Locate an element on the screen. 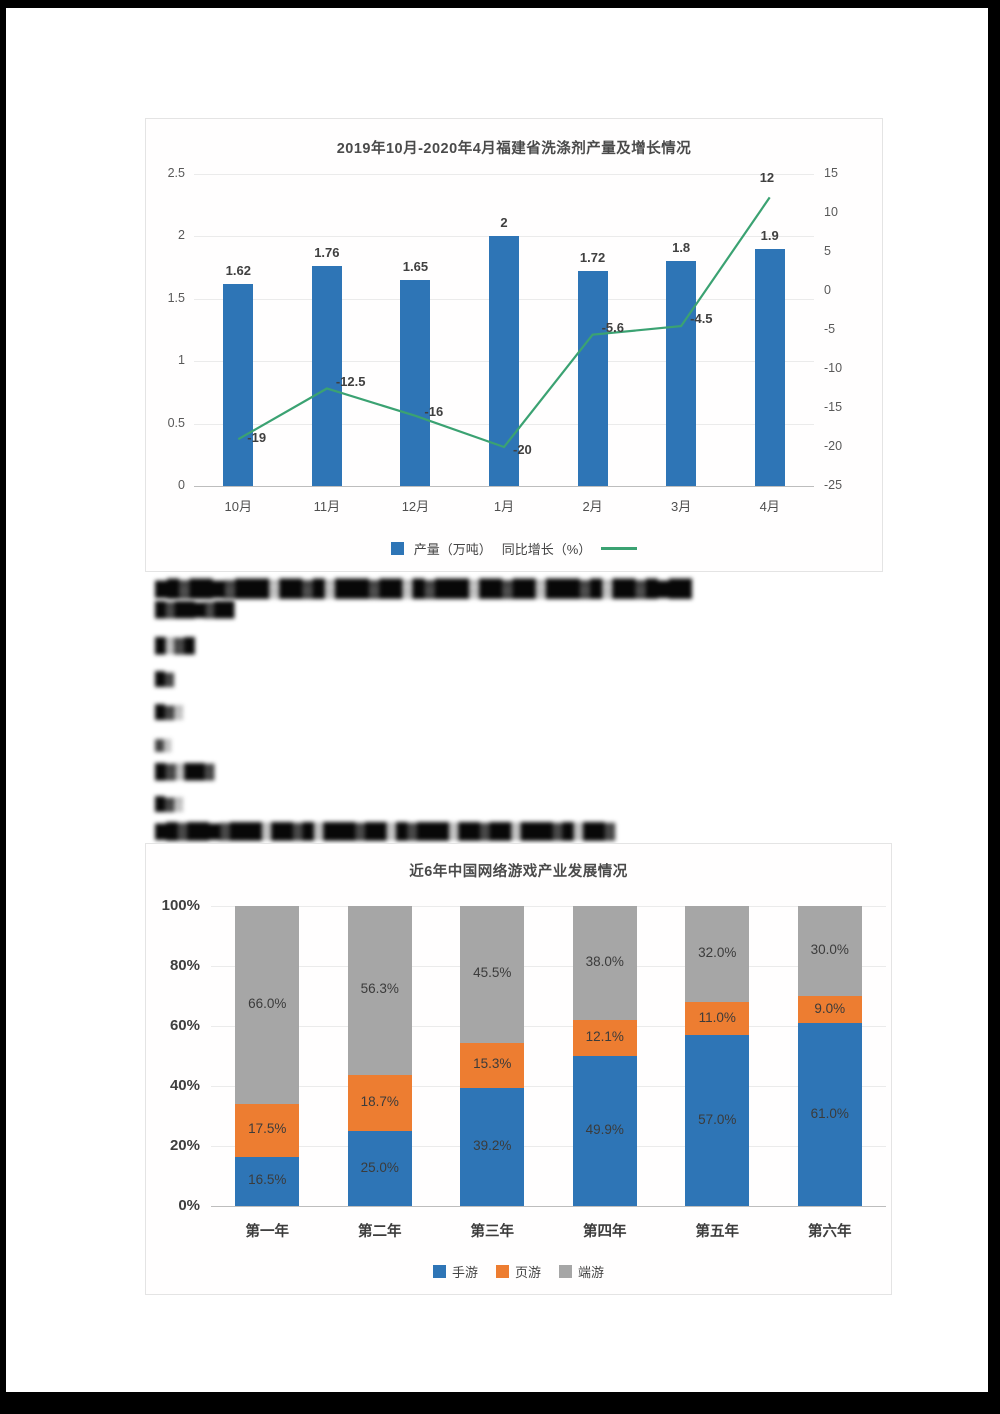 The image size is (1000, 1414). x-axis-label: 第四年 is located at coordinates (605, 1232).